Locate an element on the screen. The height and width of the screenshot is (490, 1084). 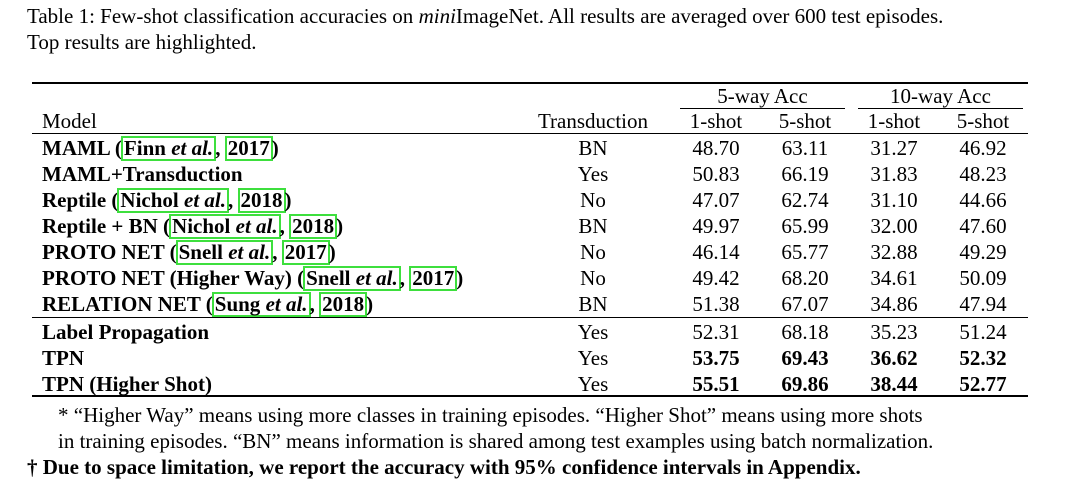
header-10way-5shot: 5-shot is located at coordinates (983, 121).